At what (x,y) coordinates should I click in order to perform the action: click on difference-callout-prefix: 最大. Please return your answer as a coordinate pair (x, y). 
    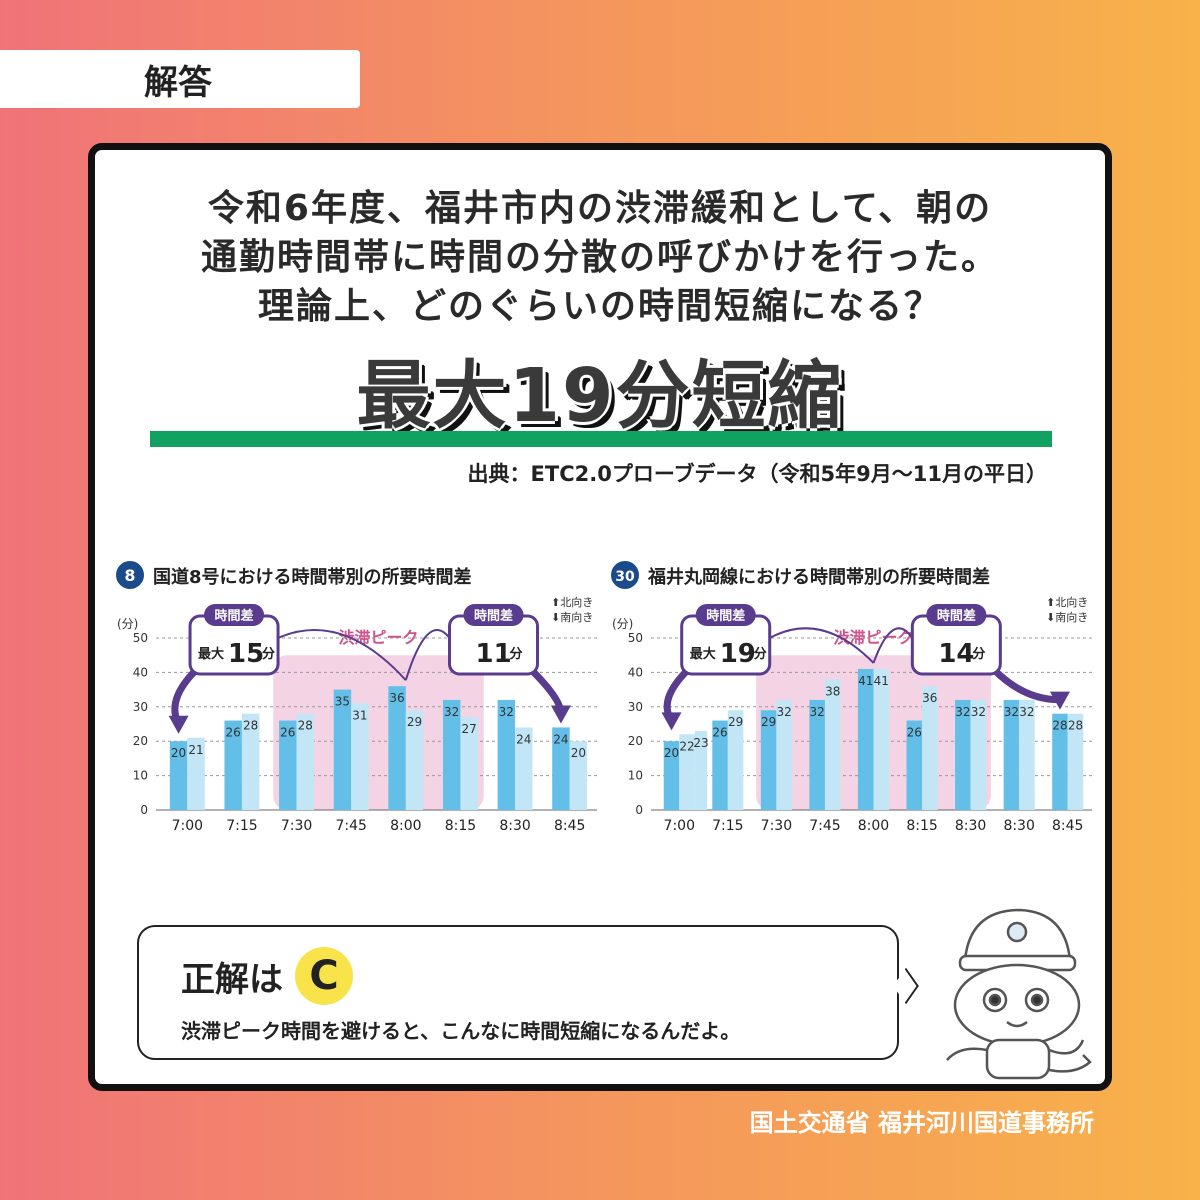
    Looking at the image, I should click on (703, 654).